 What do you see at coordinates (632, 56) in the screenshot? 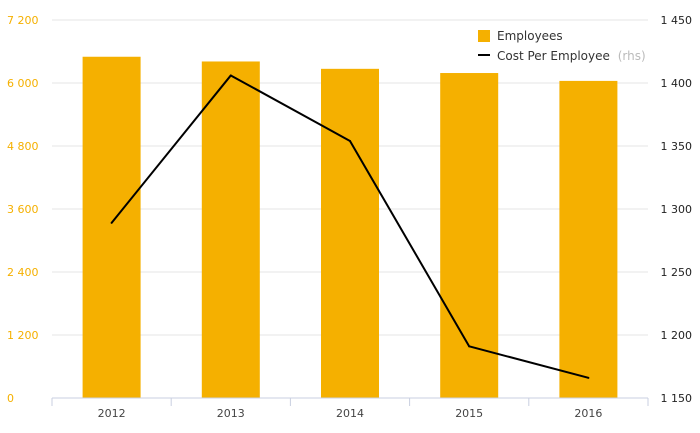
I see `legend-rhs-suffix: (rhs)` at bounding box center [632, 56].